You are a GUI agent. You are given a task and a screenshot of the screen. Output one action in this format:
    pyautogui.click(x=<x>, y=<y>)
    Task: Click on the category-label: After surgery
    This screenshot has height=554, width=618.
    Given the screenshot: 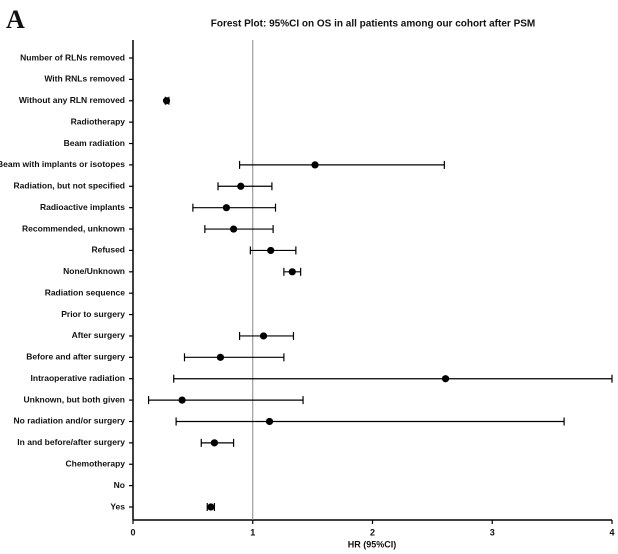 What is the action you would take?
    pyautogui.click(x=99, y=335)
    